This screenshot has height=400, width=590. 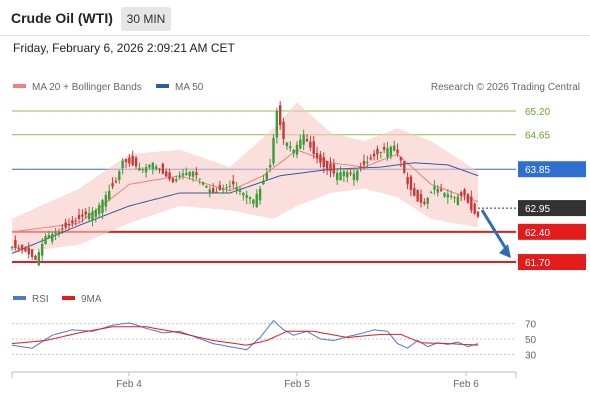 I want to click on support-label-5: 61.70, so click(x=537, y=263).